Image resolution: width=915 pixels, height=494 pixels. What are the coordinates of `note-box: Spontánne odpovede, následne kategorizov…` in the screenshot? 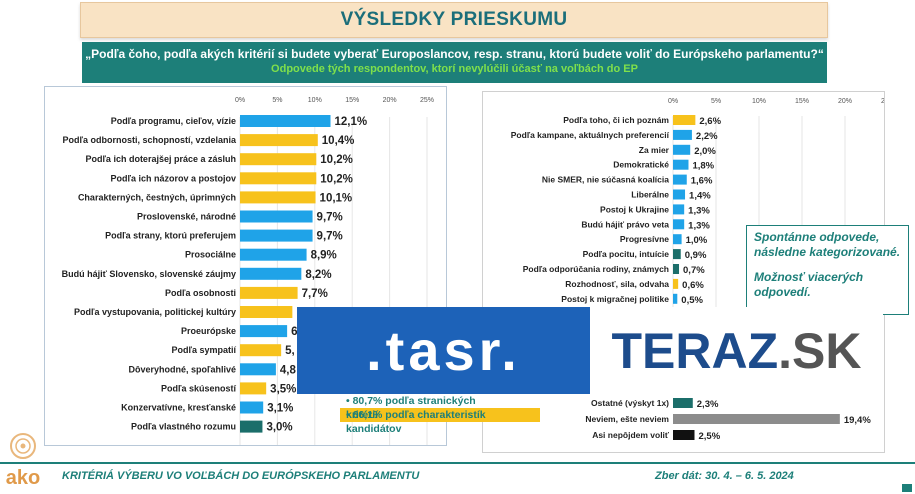 It's located at (827, 270).